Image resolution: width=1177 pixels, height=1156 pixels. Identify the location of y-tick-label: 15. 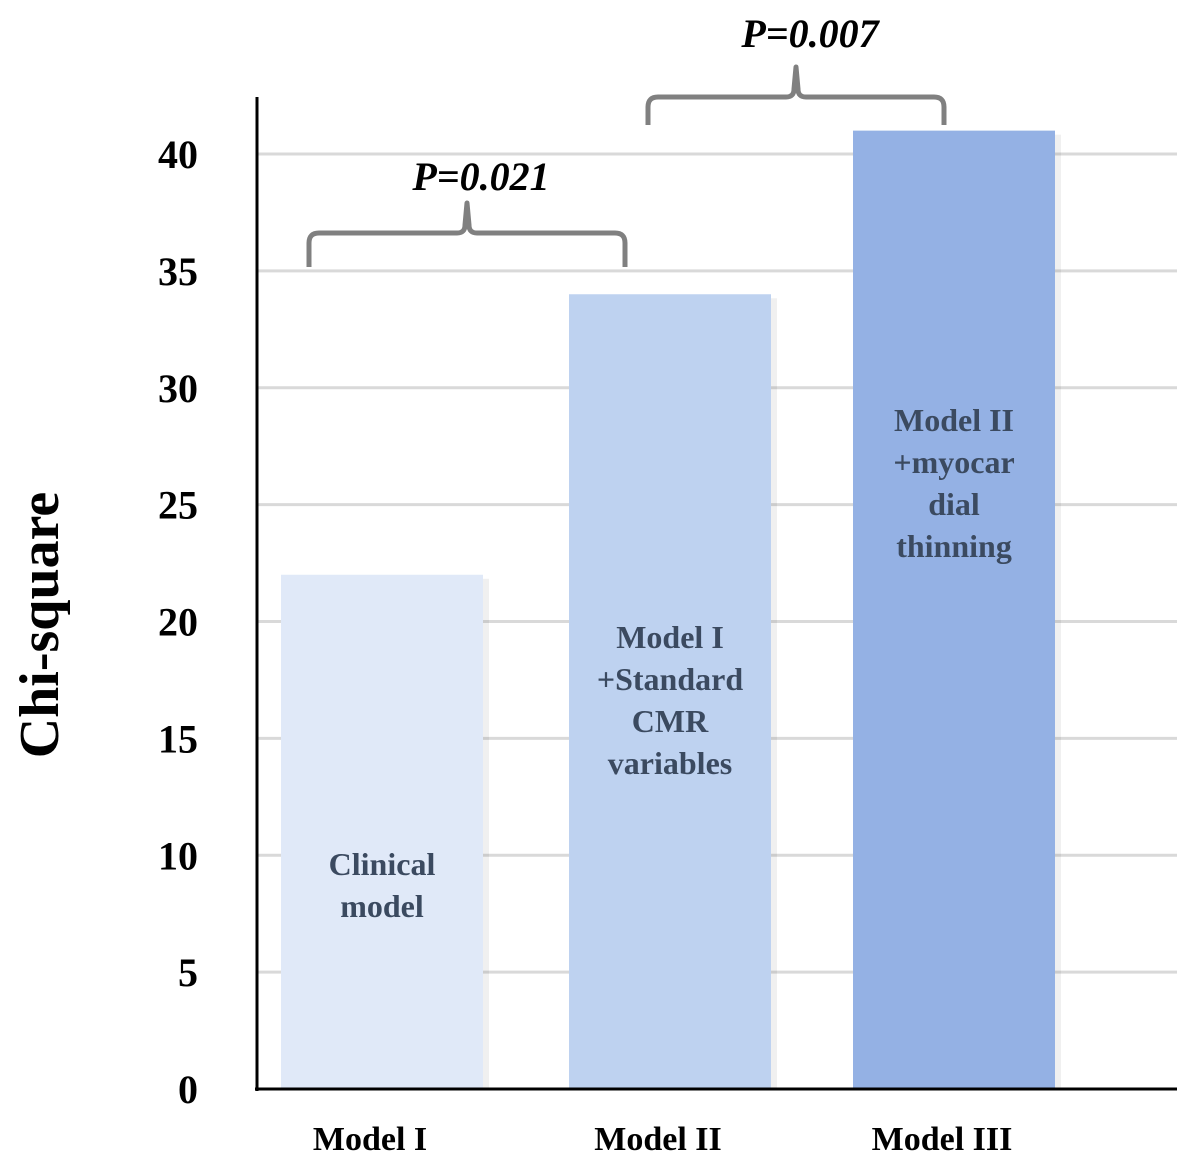
(178, 738).